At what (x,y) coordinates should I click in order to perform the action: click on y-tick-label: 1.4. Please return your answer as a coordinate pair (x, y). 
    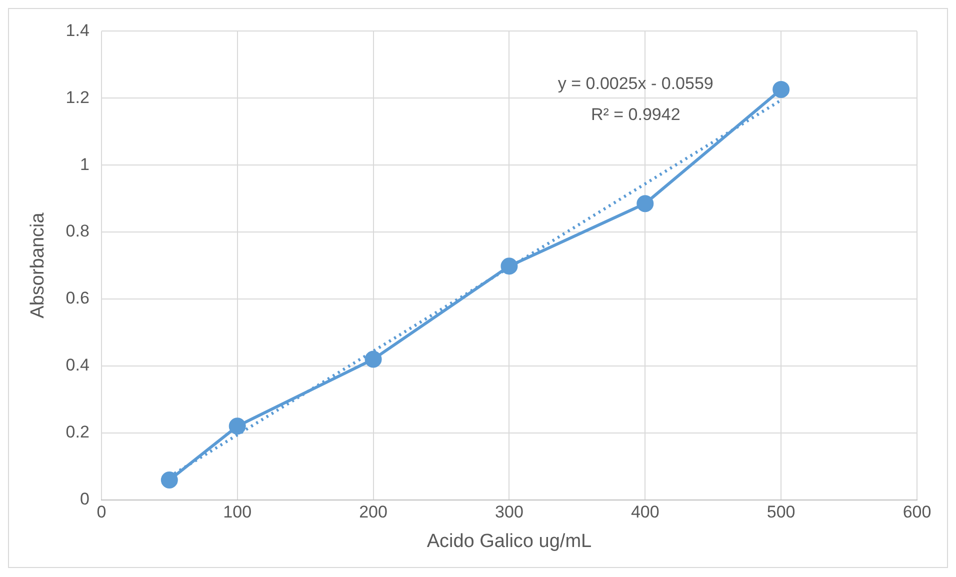
    Looking at the image, I should click on (78, 30).